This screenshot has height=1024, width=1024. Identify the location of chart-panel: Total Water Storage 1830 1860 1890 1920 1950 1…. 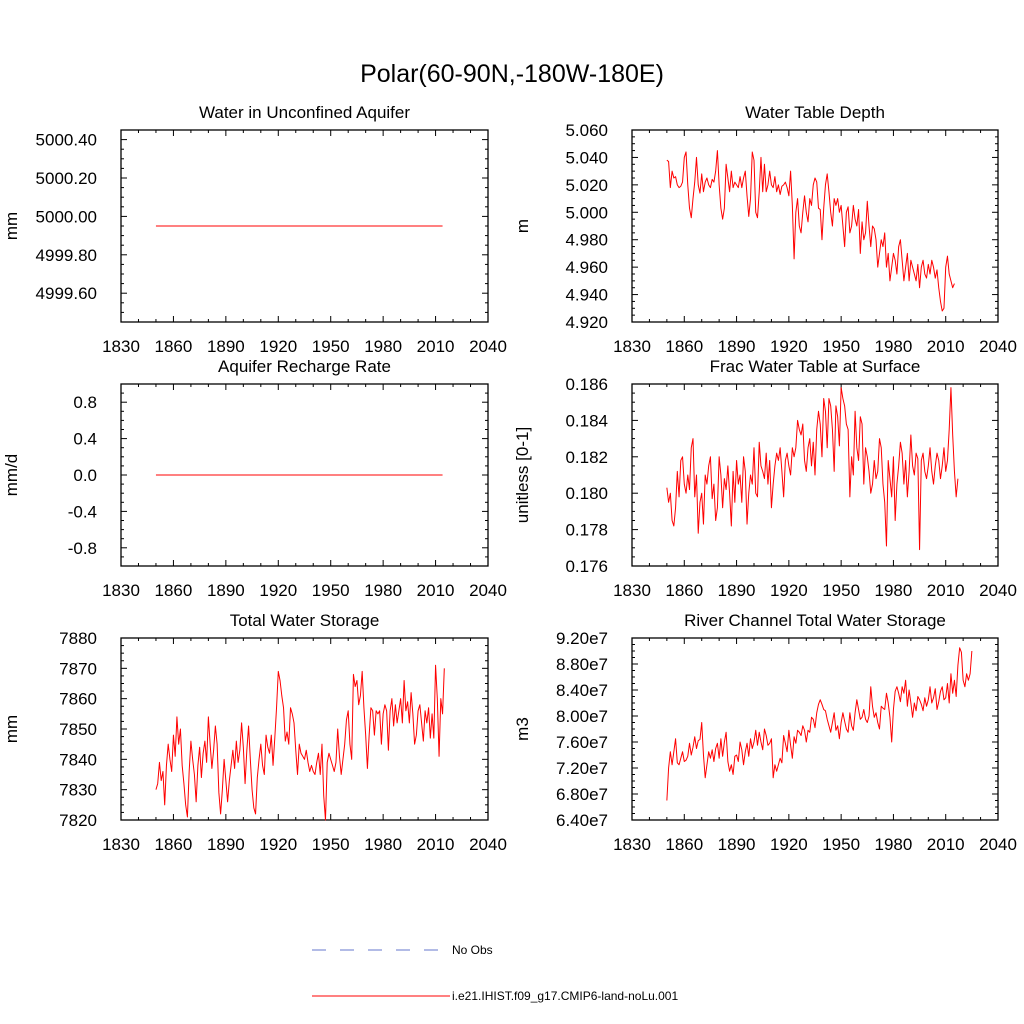
(254, 732).